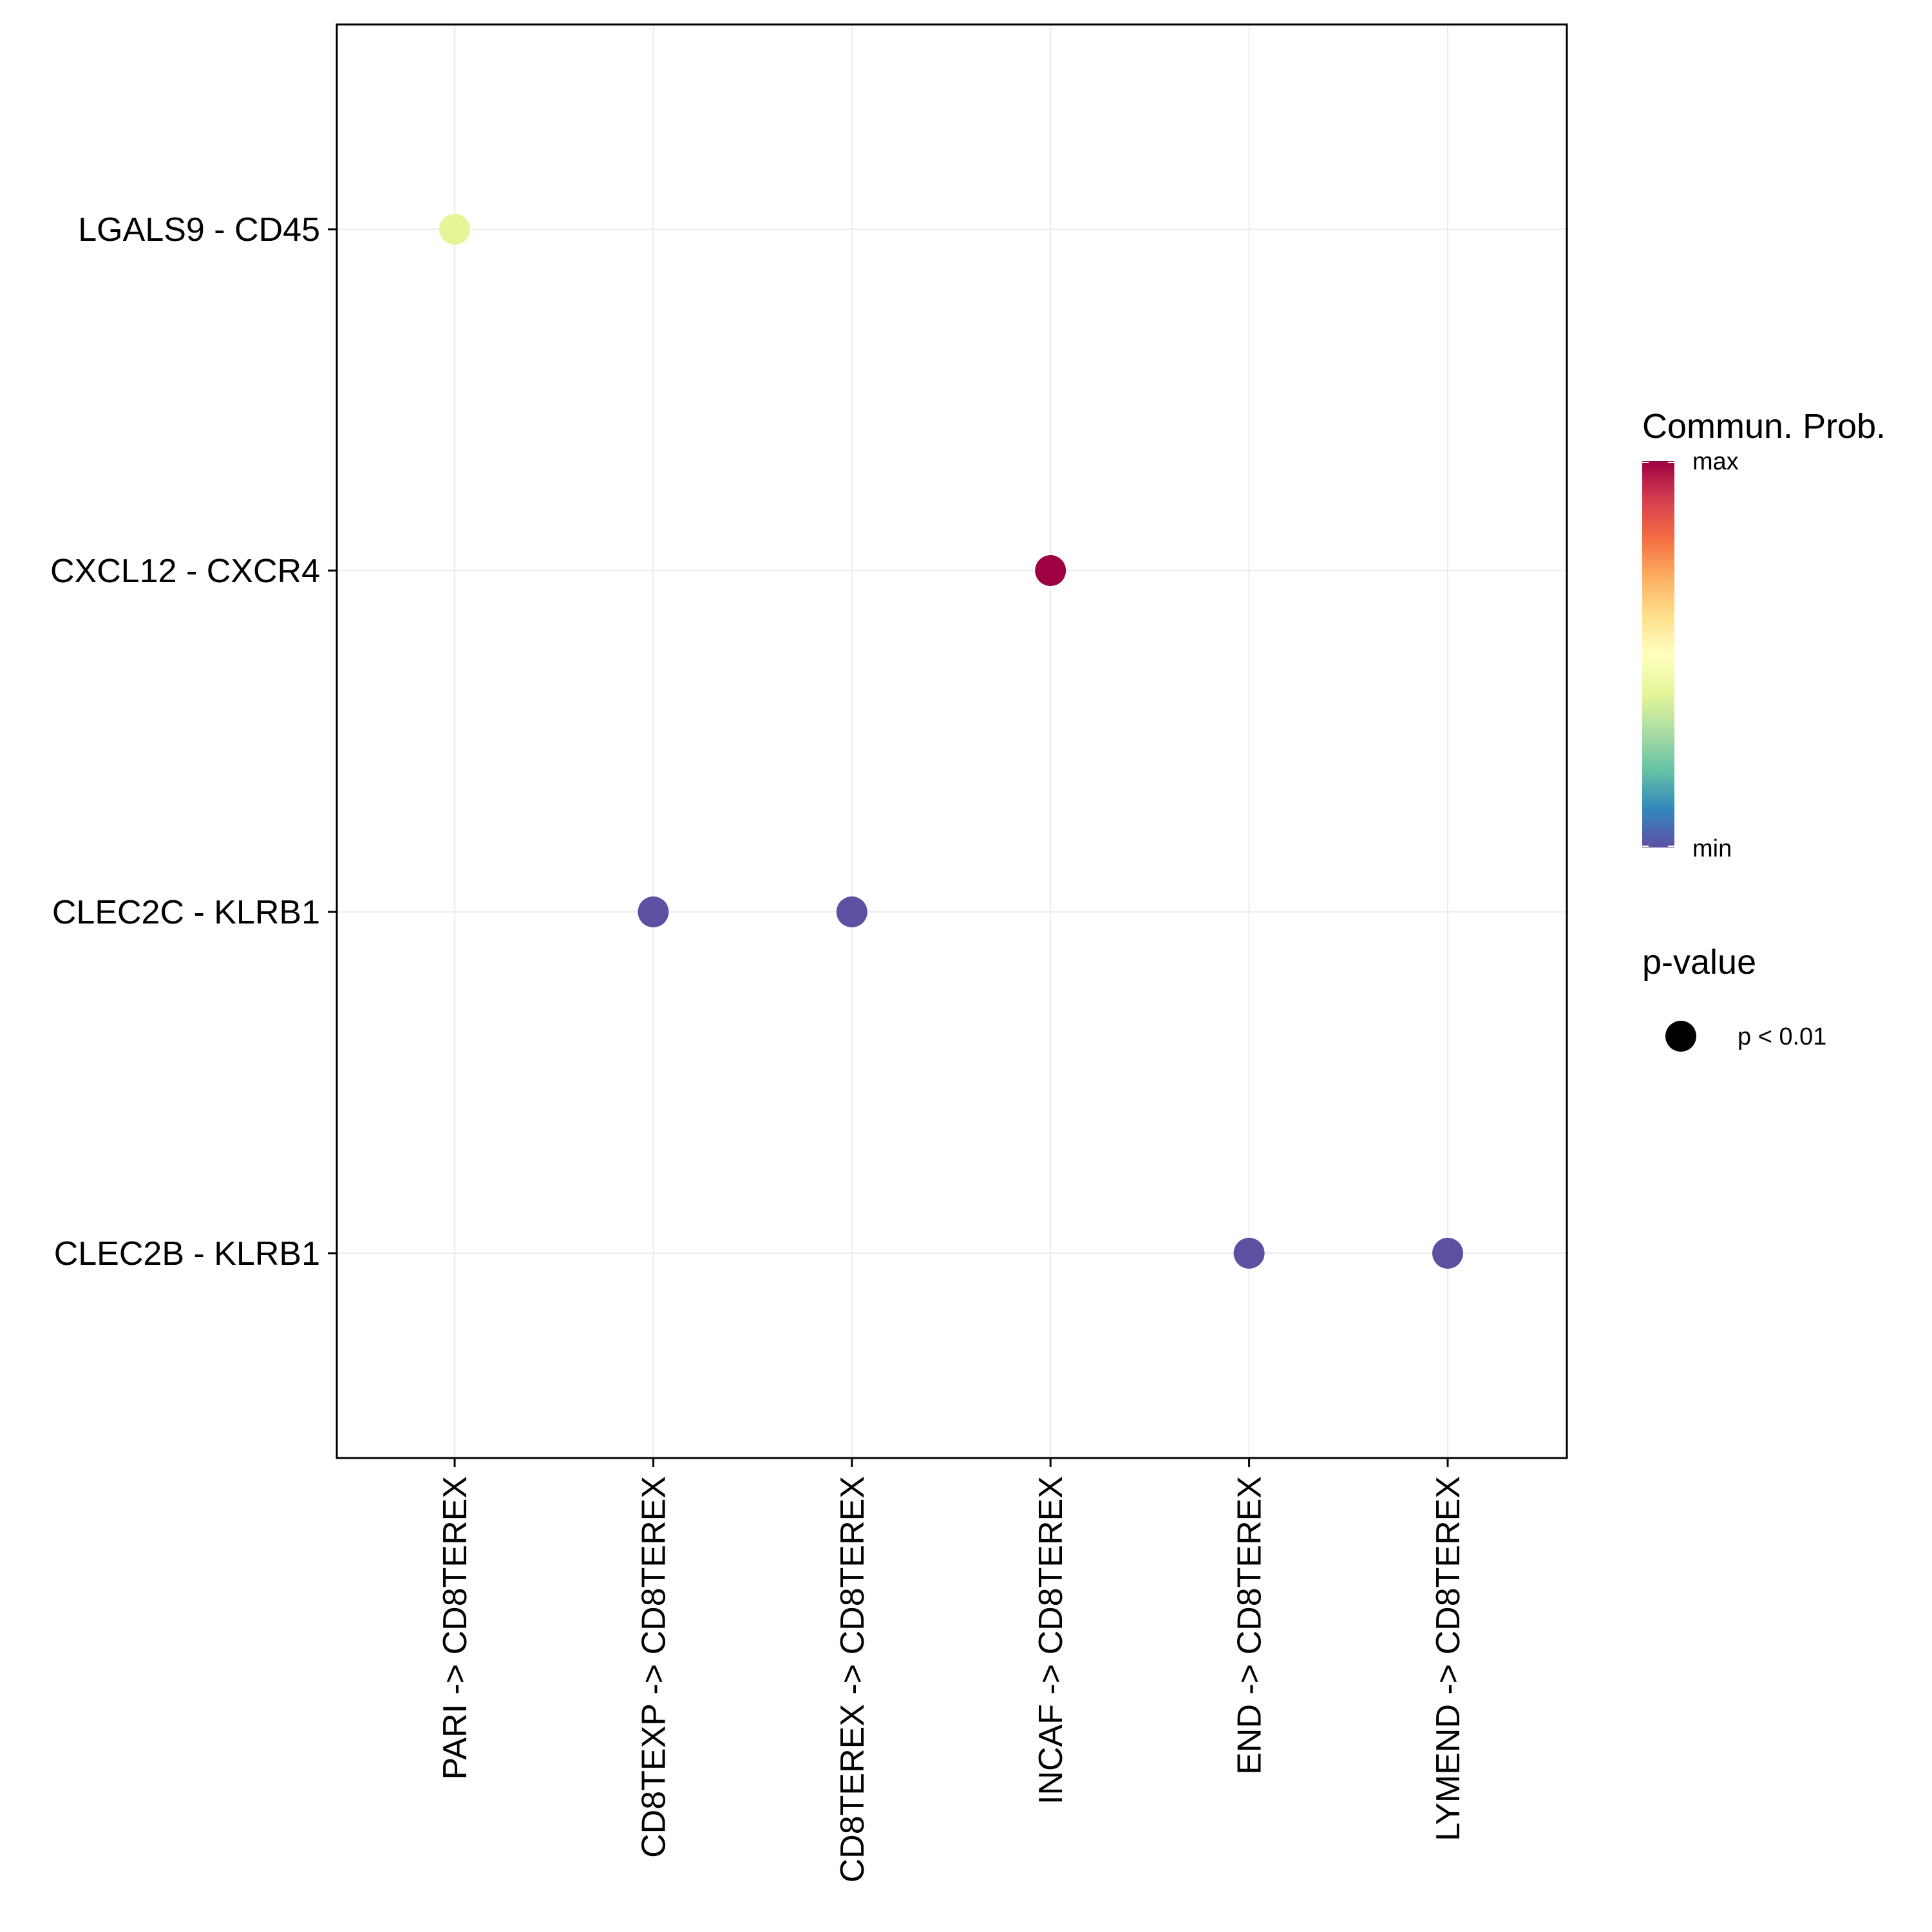  Describe the element at coordinates (199, 230) in the screenshot. I see `y-tick-label: LGALS9 - CD45` at that location.